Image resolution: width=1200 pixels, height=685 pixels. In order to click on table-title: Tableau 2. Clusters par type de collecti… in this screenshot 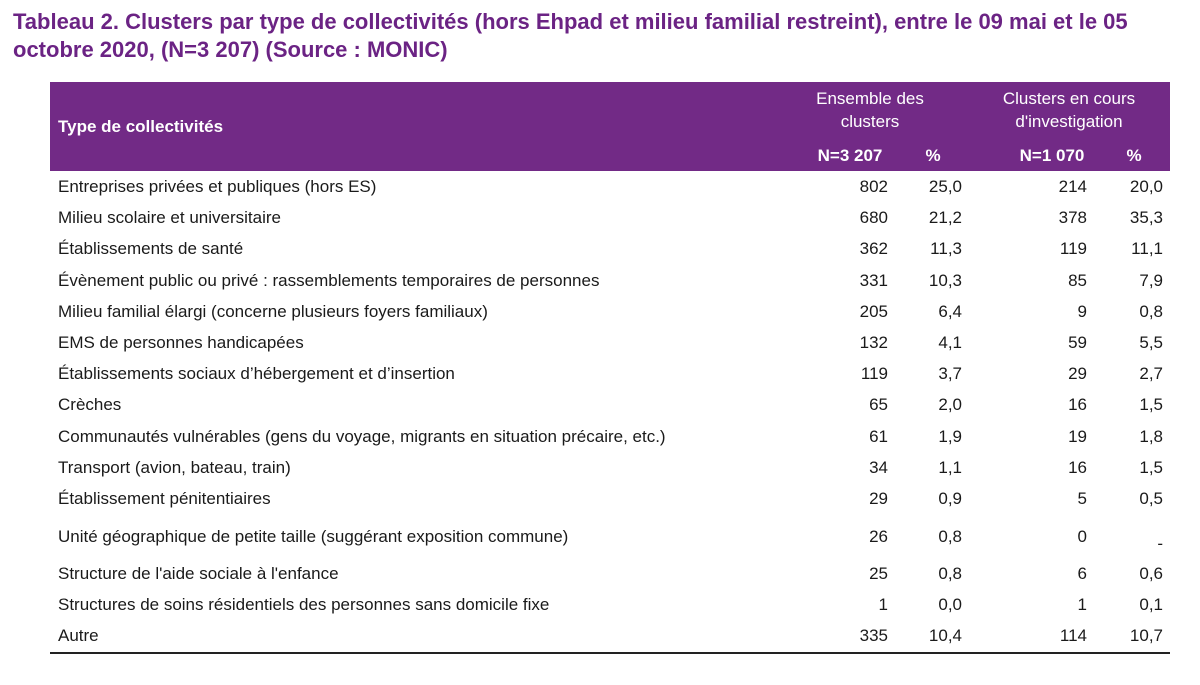, I will do `click(570, 35)`.